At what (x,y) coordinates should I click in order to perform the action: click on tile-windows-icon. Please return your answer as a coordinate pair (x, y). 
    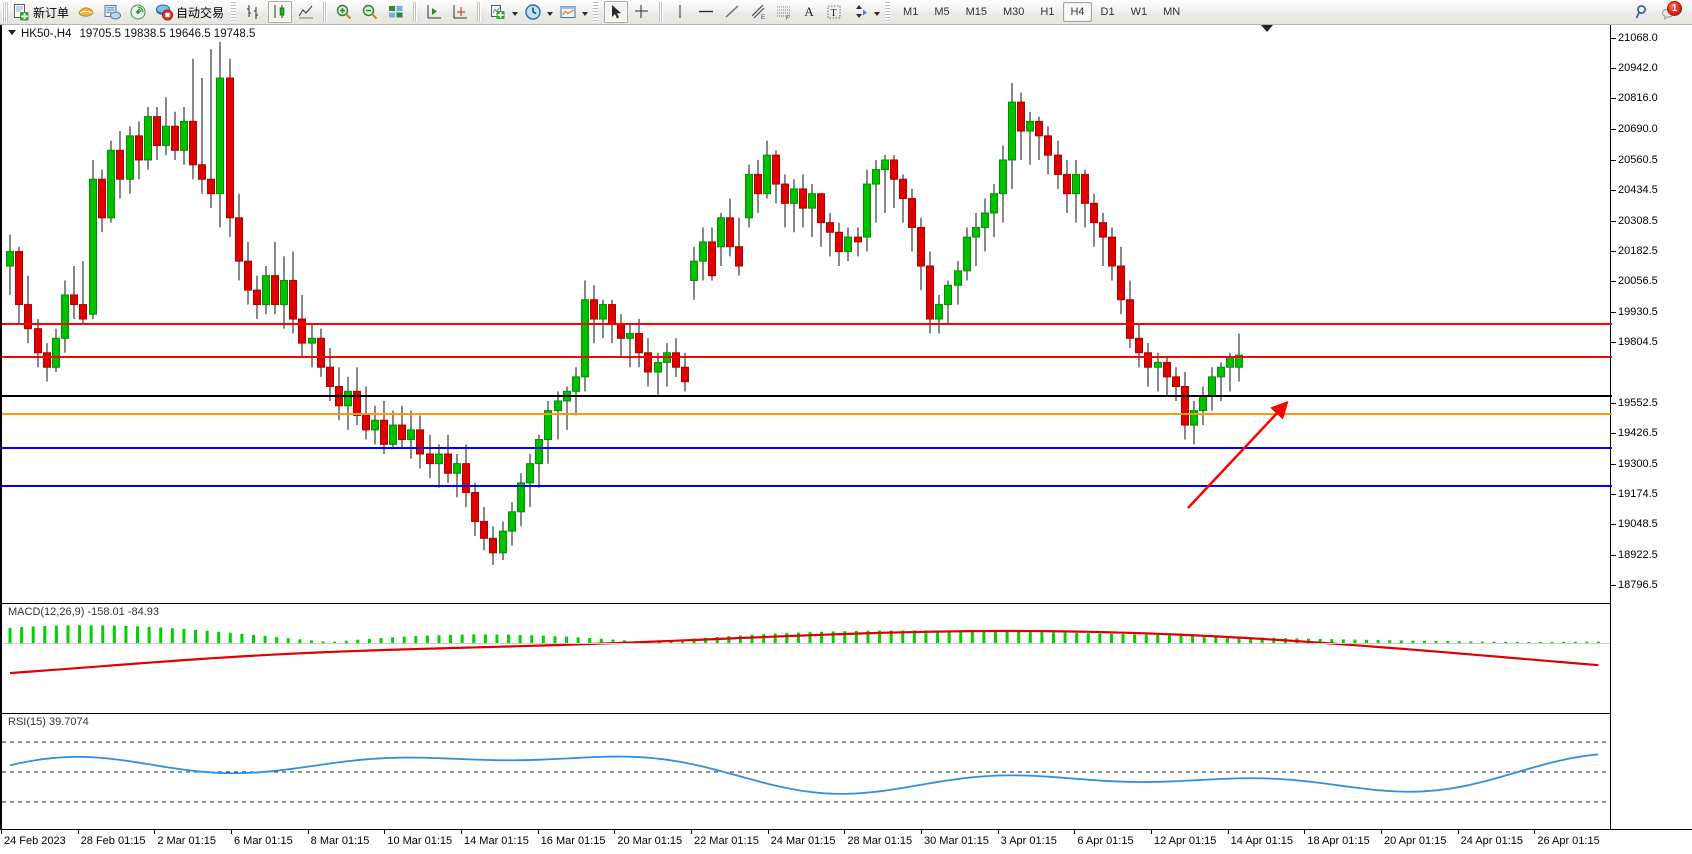
    Looking at the image, I should click on (396, 12).